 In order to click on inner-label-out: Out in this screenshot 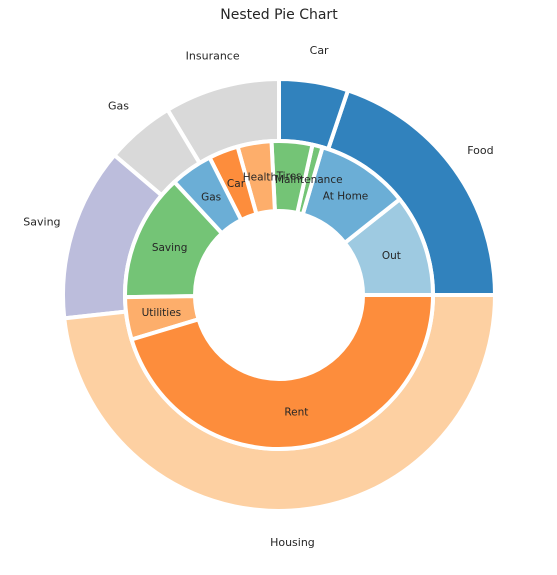, I will do `click(391, 256)`.